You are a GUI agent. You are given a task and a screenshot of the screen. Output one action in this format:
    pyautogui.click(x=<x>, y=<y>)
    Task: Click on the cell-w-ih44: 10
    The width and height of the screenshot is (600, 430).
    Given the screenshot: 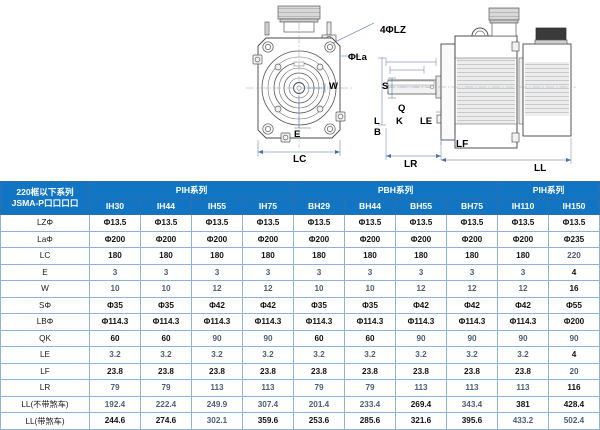 What is the action you would take?
    pyautogui.click(x=166, y=289)
    